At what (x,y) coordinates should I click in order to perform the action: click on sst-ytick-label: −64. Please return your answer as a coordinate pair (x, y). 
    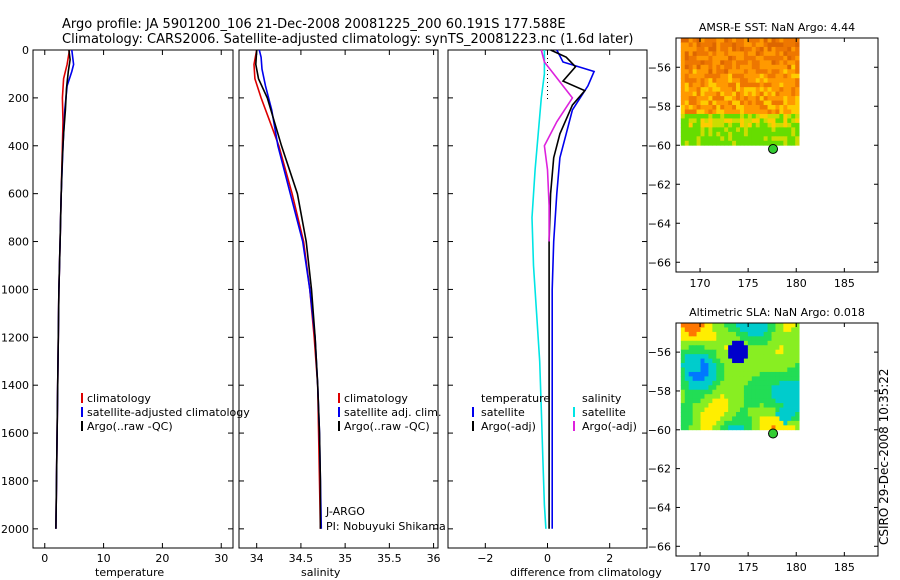
    Looking at the image, I should click on (659, 223).